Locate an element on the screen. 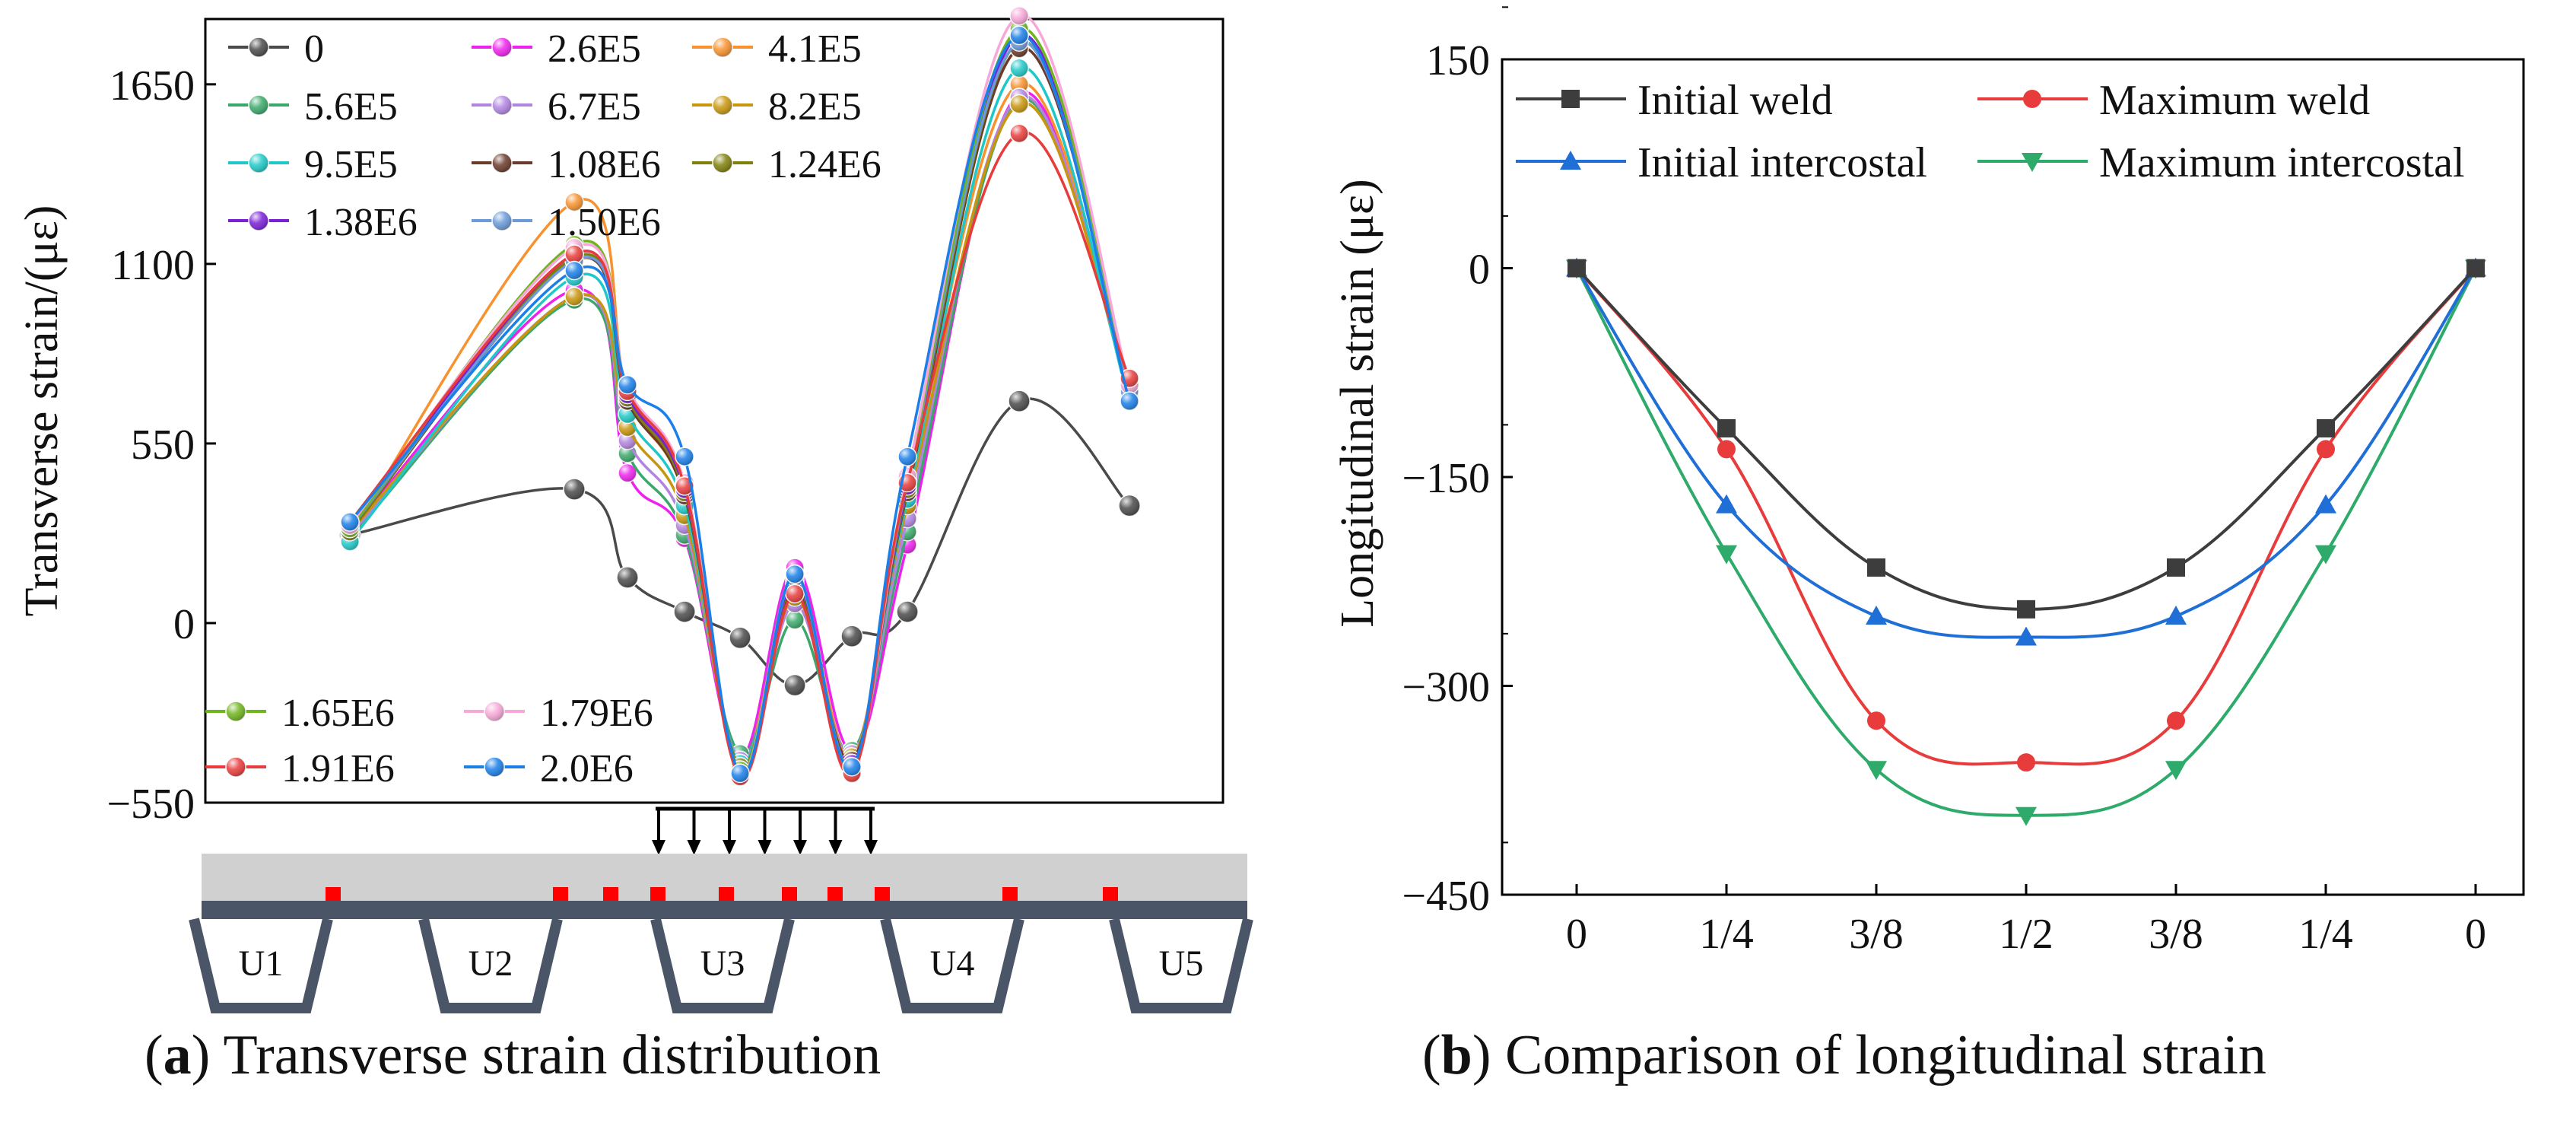 The height and width of the screenshot is (1126, 2576). panel-a-deck-section: U1 U2 U3 U4 U5 is located at coordinates (721, 933).